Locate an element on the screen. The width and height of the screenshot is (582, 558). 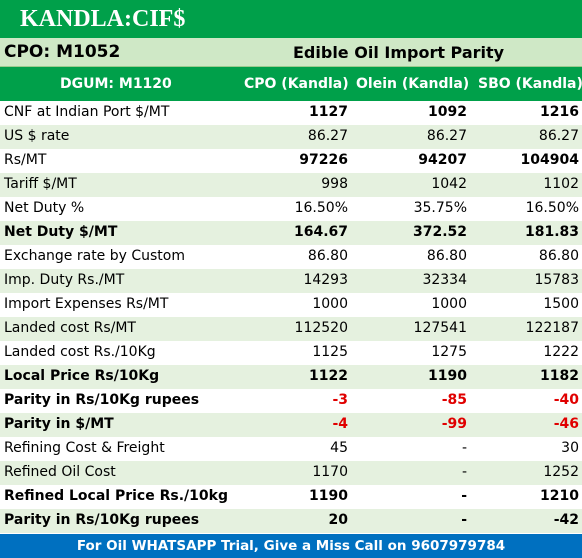
table-row: Parity in Rs/10Kg rupees -3 -85 -40 is located at coordinates (291, 401).